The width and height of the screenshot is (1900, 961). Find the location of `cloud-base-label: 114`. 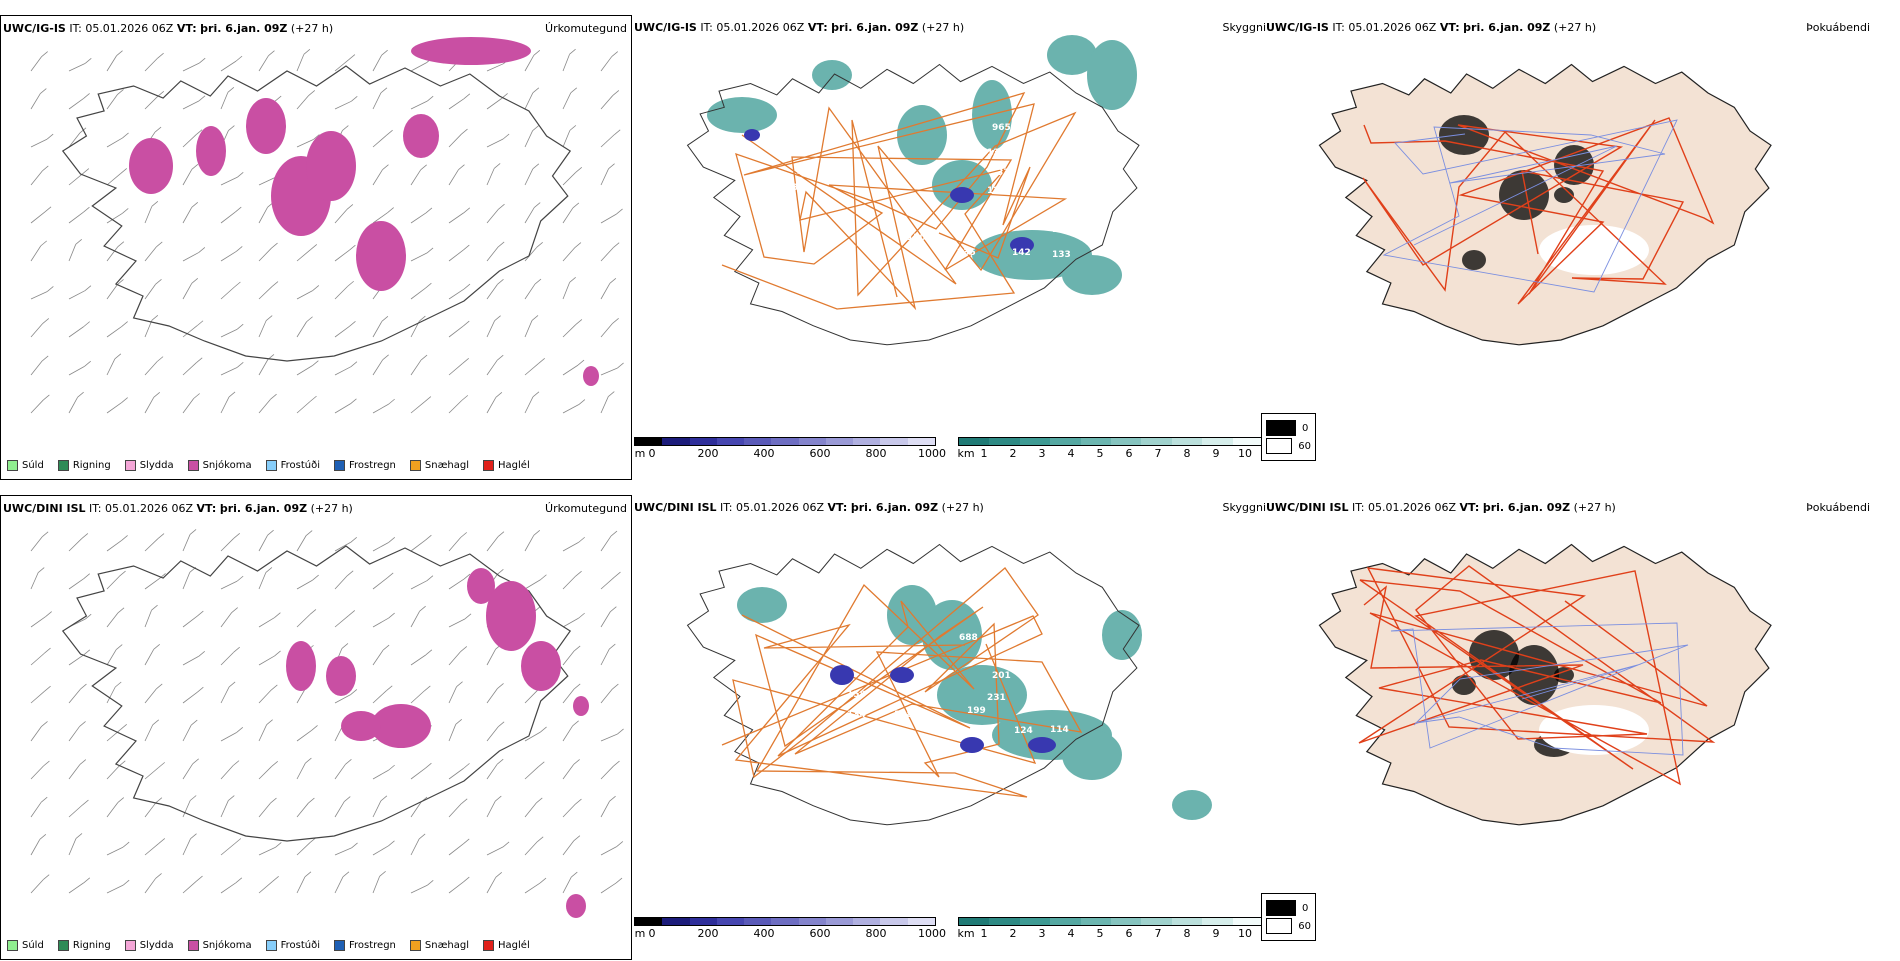

cloud-base-label: 114 is located at coordinates (1059, 730).